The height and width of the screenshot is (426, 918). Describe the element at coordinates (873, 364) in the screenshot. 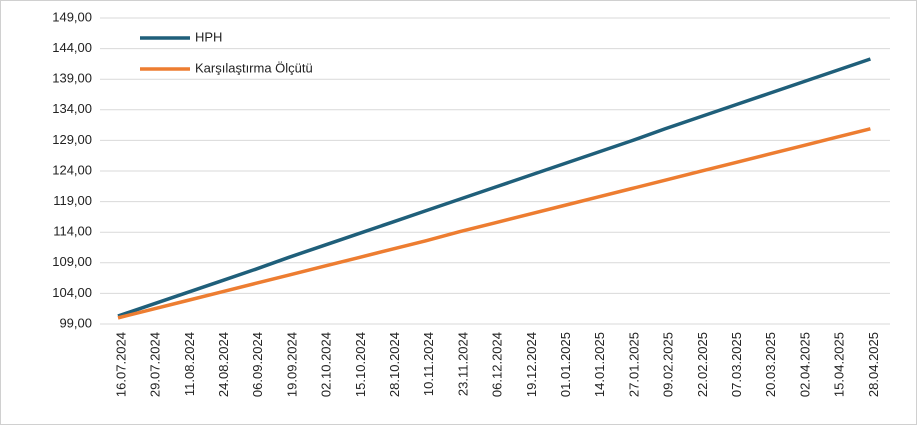

I see `x-tick-label: 28.04.2025` at that location.